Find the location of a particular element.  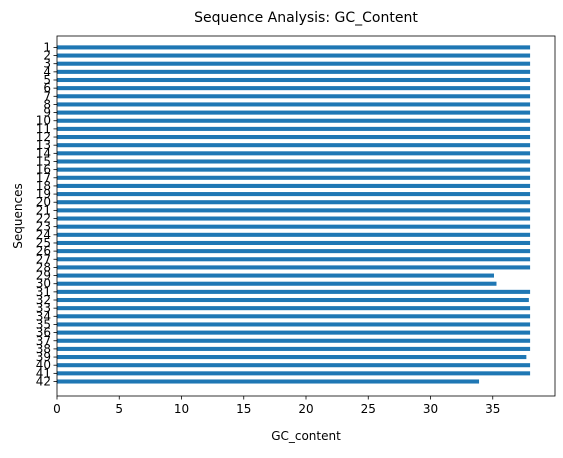

x-tick-label: 5 is located at coordinates (119, 409).